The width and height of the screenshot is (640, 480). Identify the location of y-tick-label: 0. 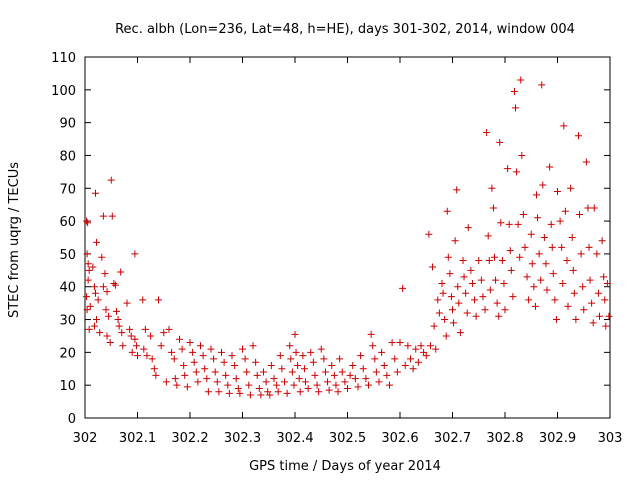
(72, 419).